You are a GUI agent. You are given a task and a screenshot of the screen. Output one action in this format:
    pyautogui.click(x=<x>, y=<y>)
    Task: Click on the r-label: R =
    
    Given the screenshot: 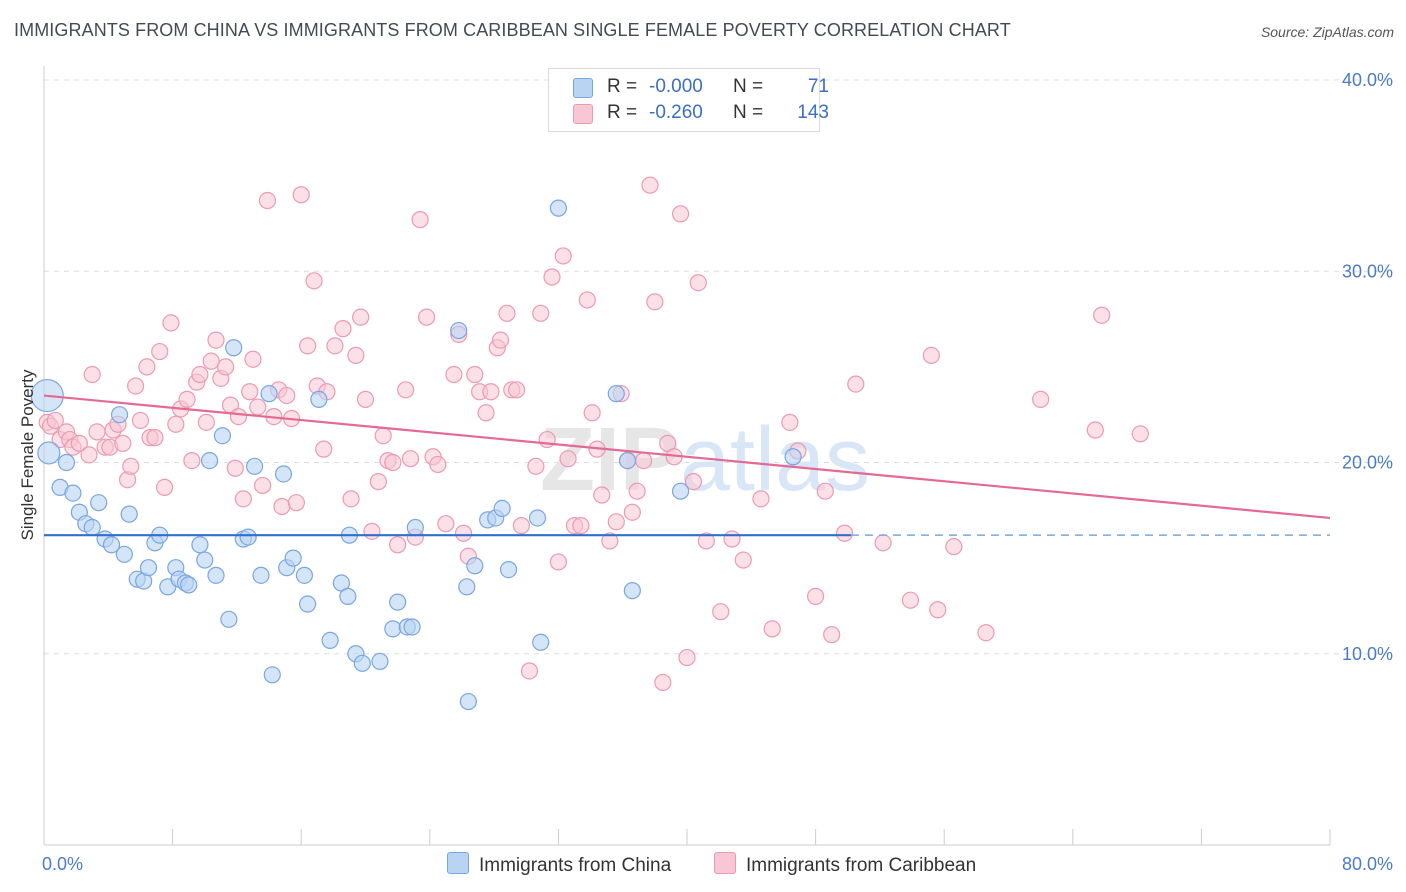 What is the action you would take?
    pyautogui.click(x=622, y=112)
    